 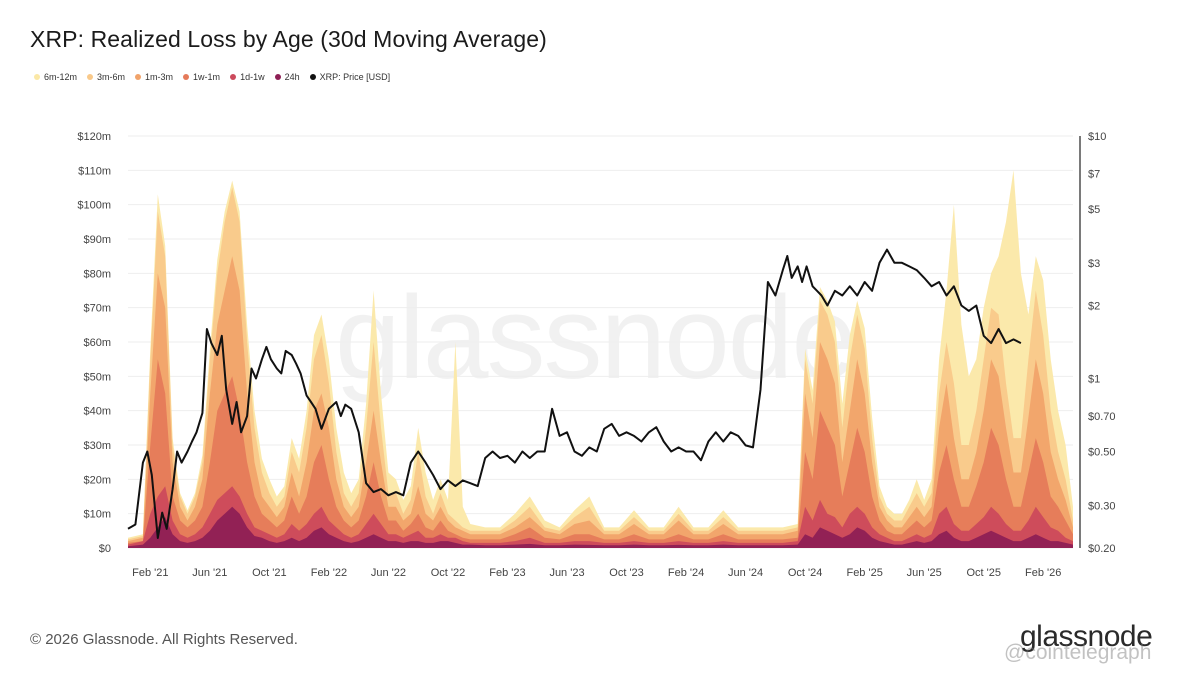 I want to click on legend-item-1w-1m: 1w-1m, so click(x=201, y=77).